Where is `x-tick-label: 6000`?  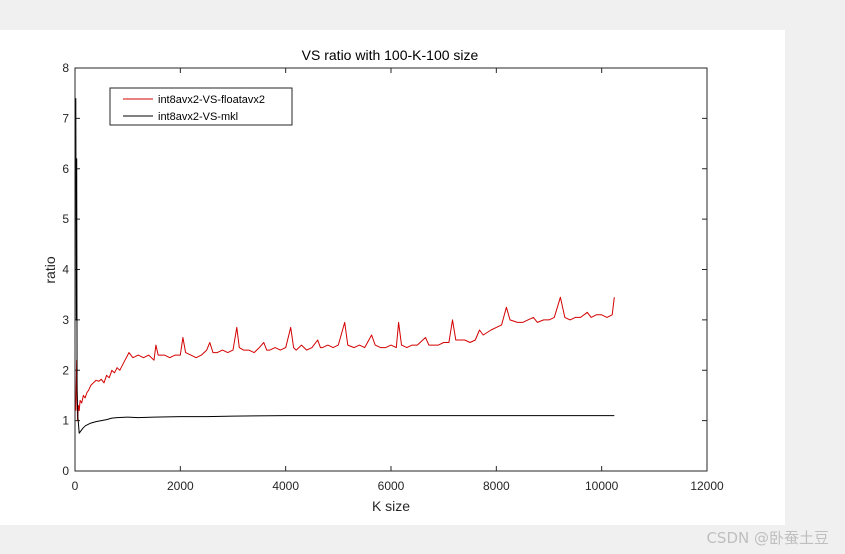 x-tick-label: 6000 is located at coordinates (391, 486).